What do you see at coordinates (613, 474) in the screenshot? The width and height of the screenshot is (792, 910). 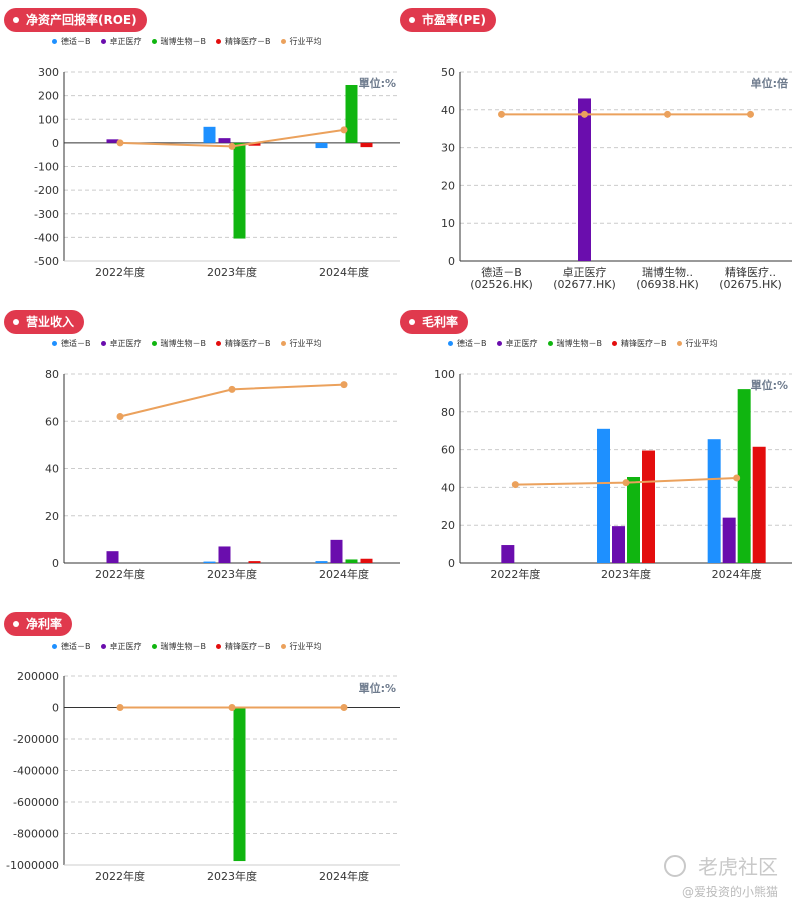 I see `gross-chart: 100 80 60 40 20 0 單位:% 2022年度 2023年度 2024年度` at bounding box center [613, 474].